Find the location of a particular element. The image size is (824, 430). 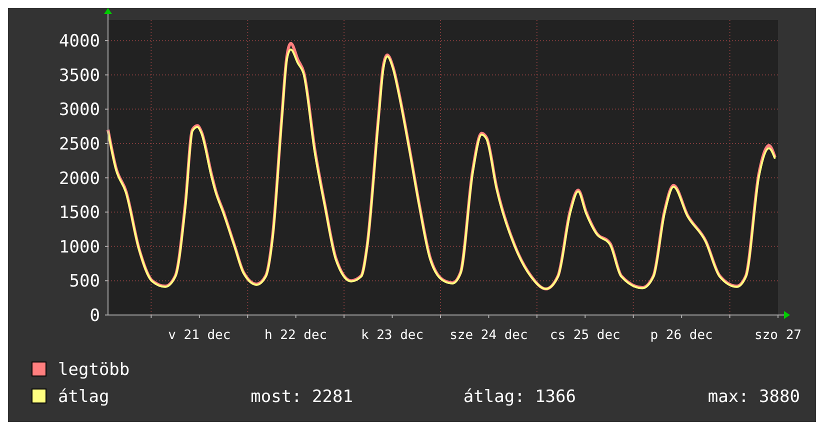

text: max: 3880 is located at coordinates (754, 397).